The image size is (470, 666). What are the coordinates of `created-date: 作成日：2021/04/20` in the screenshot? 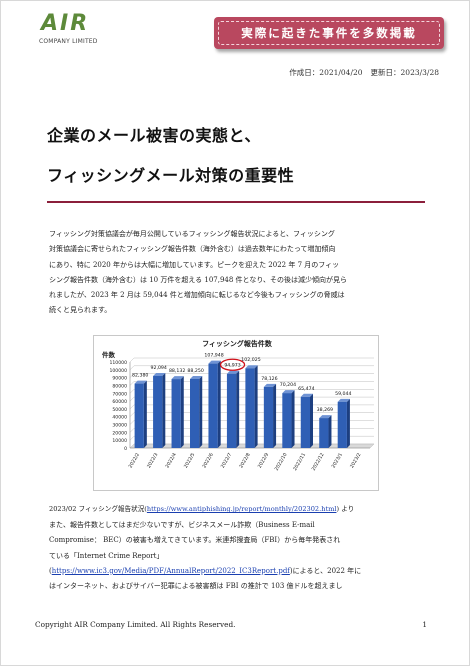 It's located at (326, 72).